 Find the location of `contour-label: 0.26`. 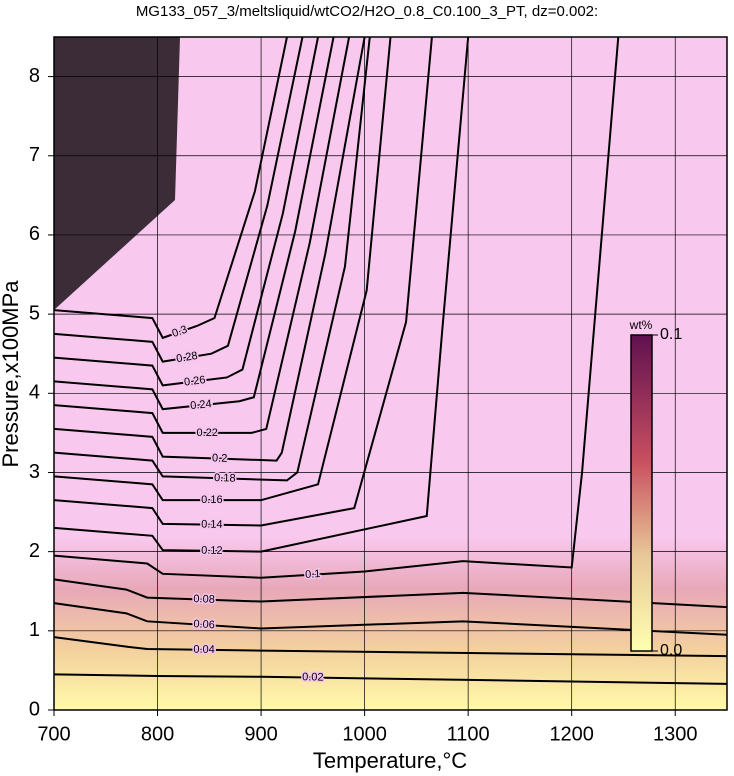

contour-label: 0.26 is located at coordinates (194, 381).